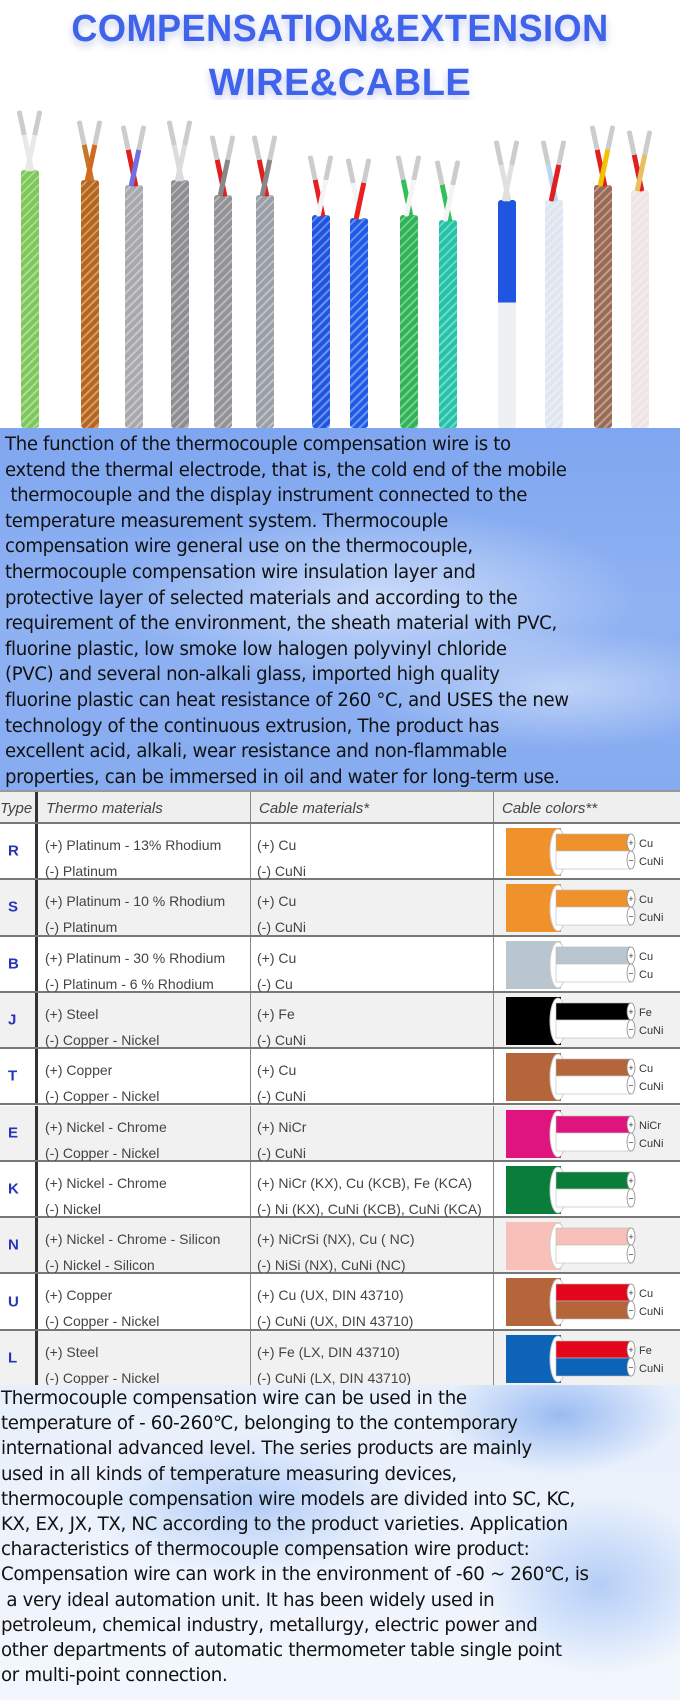 Image resolution: width=680 pixels, height=1700 pixels. What do you see at coordinates (340, 83) in the screenshot?
I see `title-line-2: WIRE&CABLE` at bounding box center [340, 83].